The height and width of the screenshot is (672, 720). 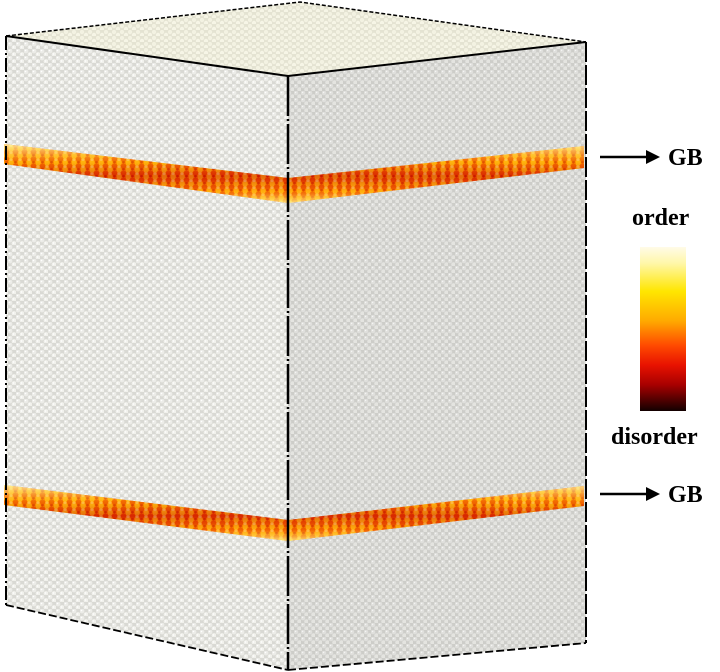 What do you see at coordinates (630, 157) in the screenshot?
I see `gb-arrow-top` at bounding box center [630, 157].